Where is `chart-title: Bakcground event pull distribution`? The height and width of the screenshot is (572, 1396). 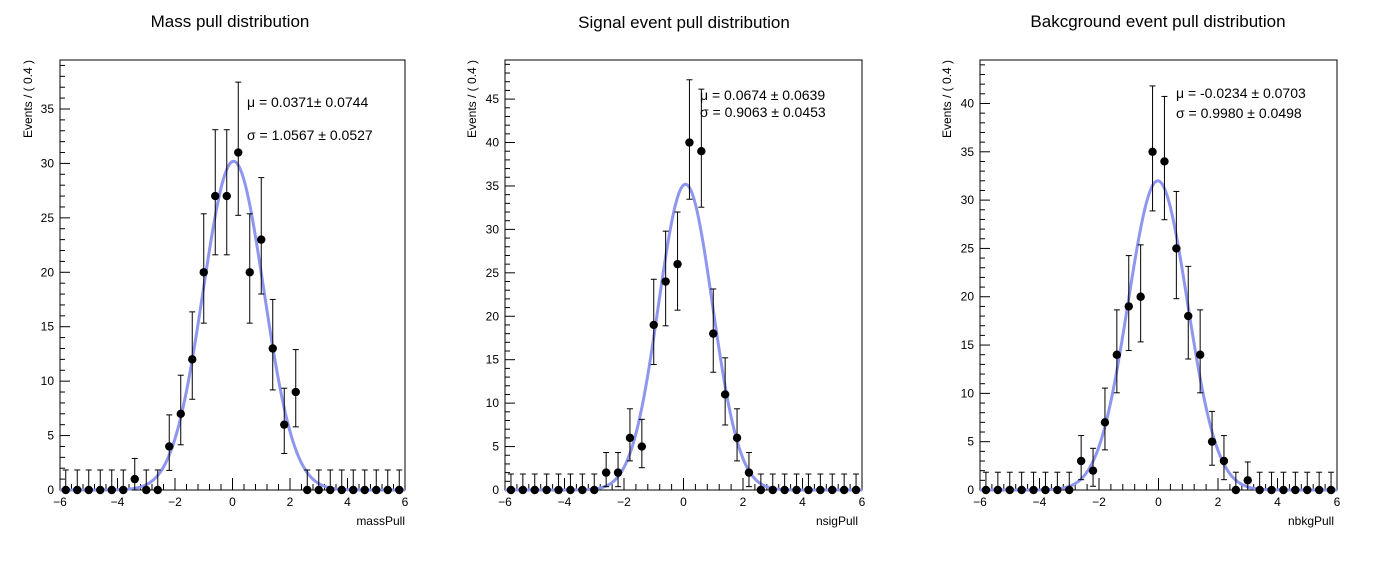
chart-title: Bakcground event pull distribution is located at coordinates (1157, 21).